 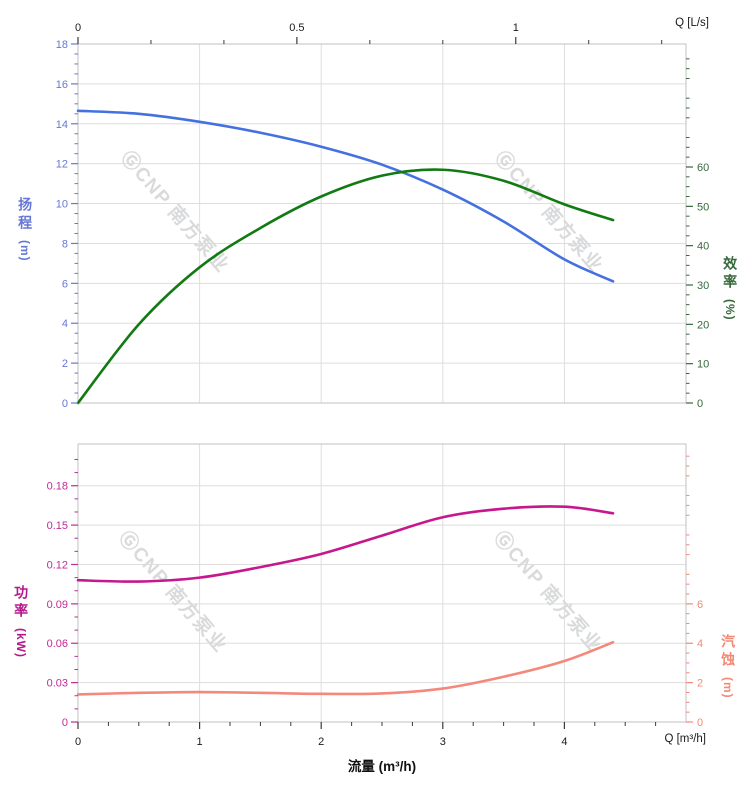 What do you see at coordinates (25, 215) in the screenshot?
I see `head-axis-title-text: 扬程` at bounding box center [25, 215].